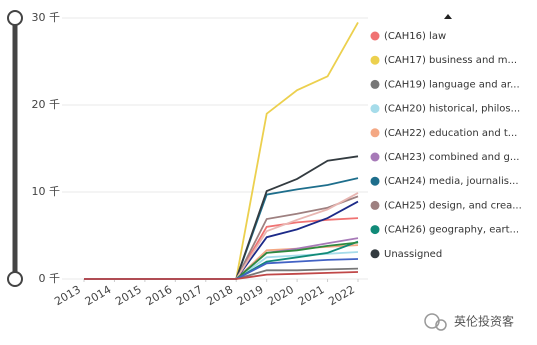 Image resolution: width=537 pixels, height=345 pixels. What do you see at coordinates (341, 295) in the screenshot?
I see `x-tick-label: 2022` at bounding box center [341, 295].